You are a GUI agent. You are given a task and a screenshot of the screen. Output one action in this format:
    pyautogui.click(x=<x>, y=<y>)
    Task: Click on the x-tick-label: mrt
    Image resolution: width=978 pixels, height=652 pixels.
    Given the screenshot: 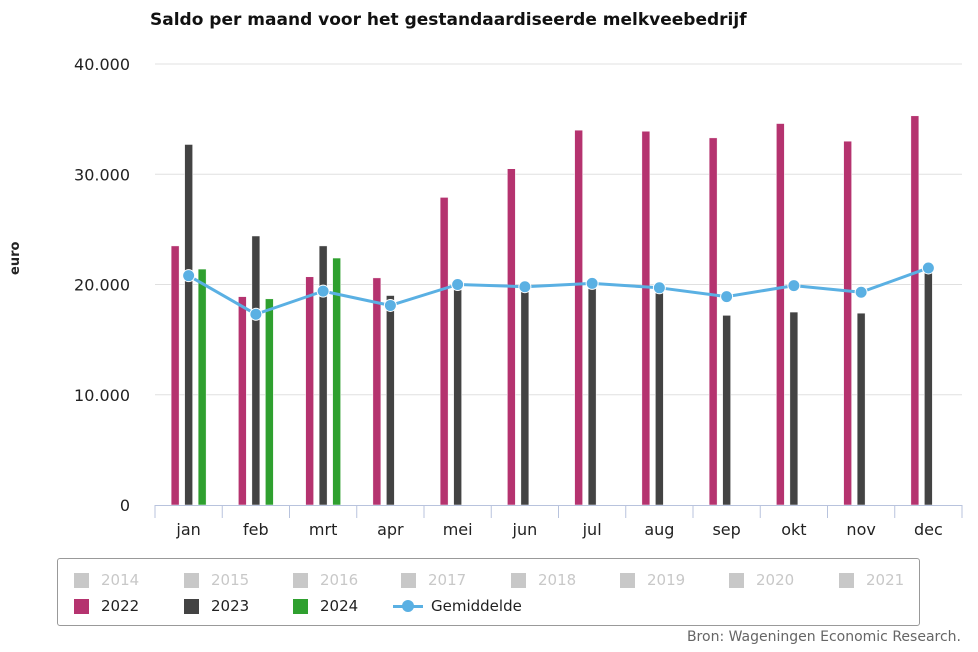 What is the action you would take?
    pyautogui.click(x=323, y=529)
    